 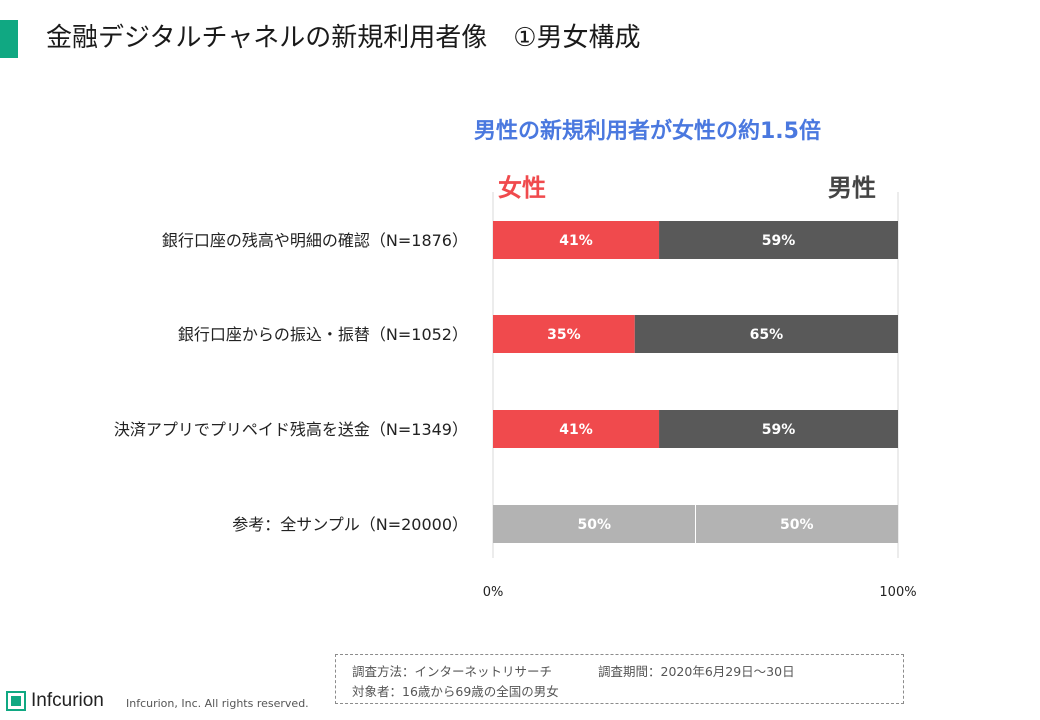 What do you see at coordinates (852, 188) in the screenshot?
I see `legend-male: 男性` at bounding box center [852, 188].